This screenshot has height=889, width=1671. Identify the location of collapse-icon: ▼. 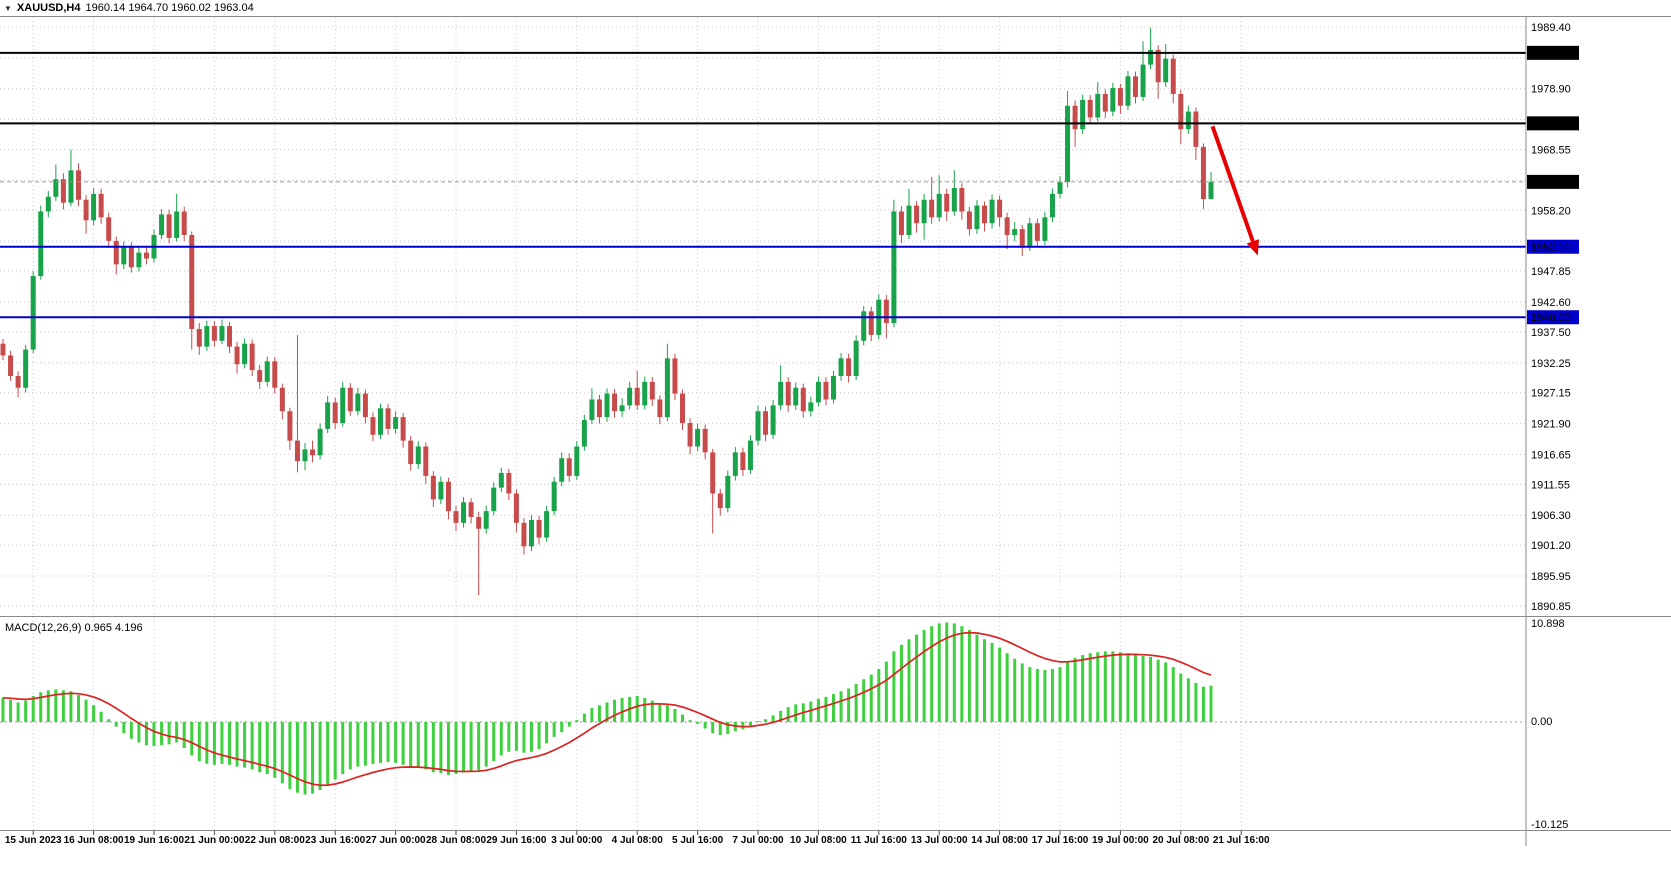
(8, 8).